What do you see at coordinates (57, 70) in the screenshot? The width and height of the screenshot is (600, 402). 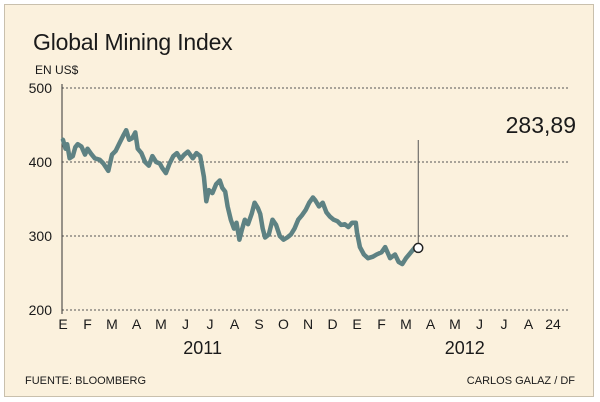 I see `chart-subtitle: EN US$` at bounding box center [57, 70].